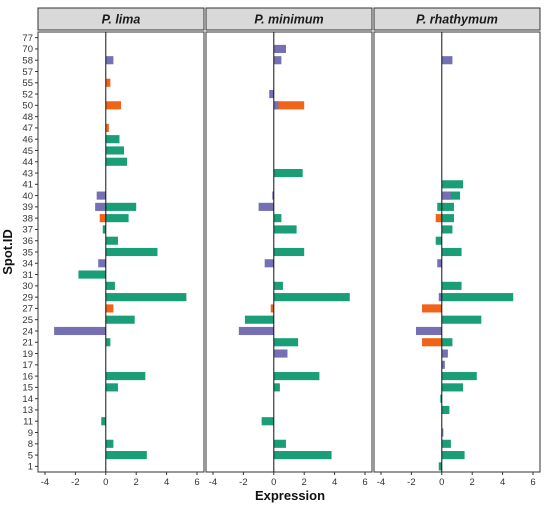 The image size is (550, 506). I want to click on y-tick-label: 30, so click(27, 286).